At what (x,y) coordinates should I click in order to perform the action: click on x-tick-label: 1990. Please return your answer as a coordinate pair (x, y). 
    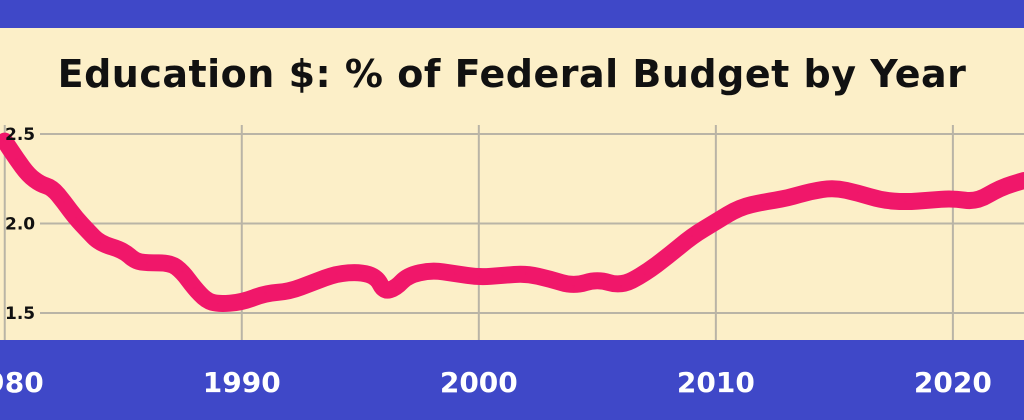
    Looking at the image, I should click on (242, 382).